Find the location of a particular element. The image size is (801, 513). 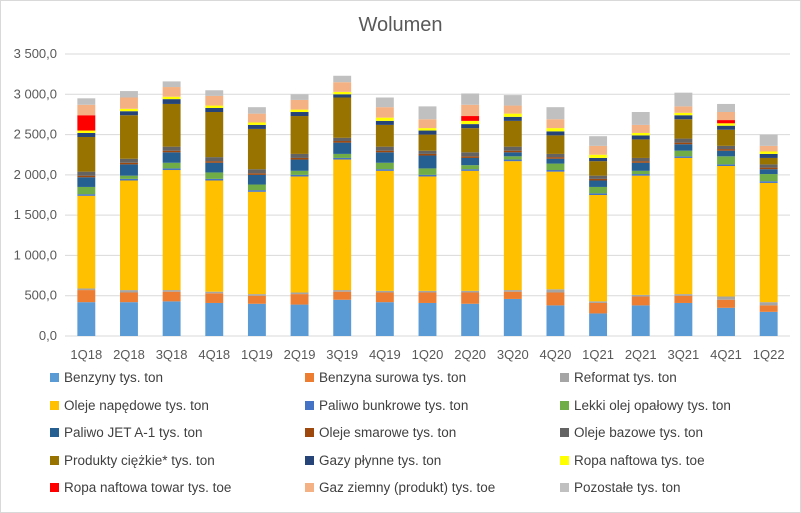

x-tick-label: 1Q21 is located at coordinates (598, 354).